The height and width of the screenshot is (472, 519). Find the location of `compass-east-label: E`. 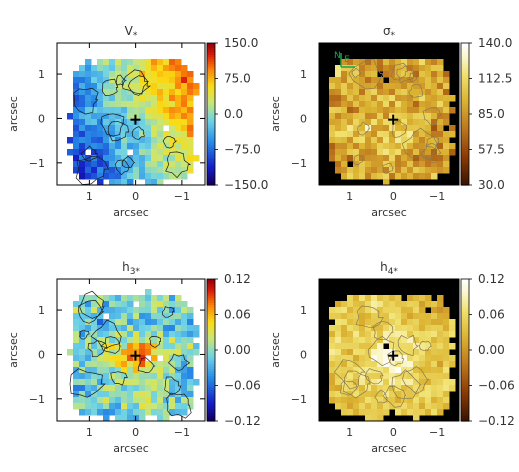

compass-east-label: E is located at coordinates (347, 60).